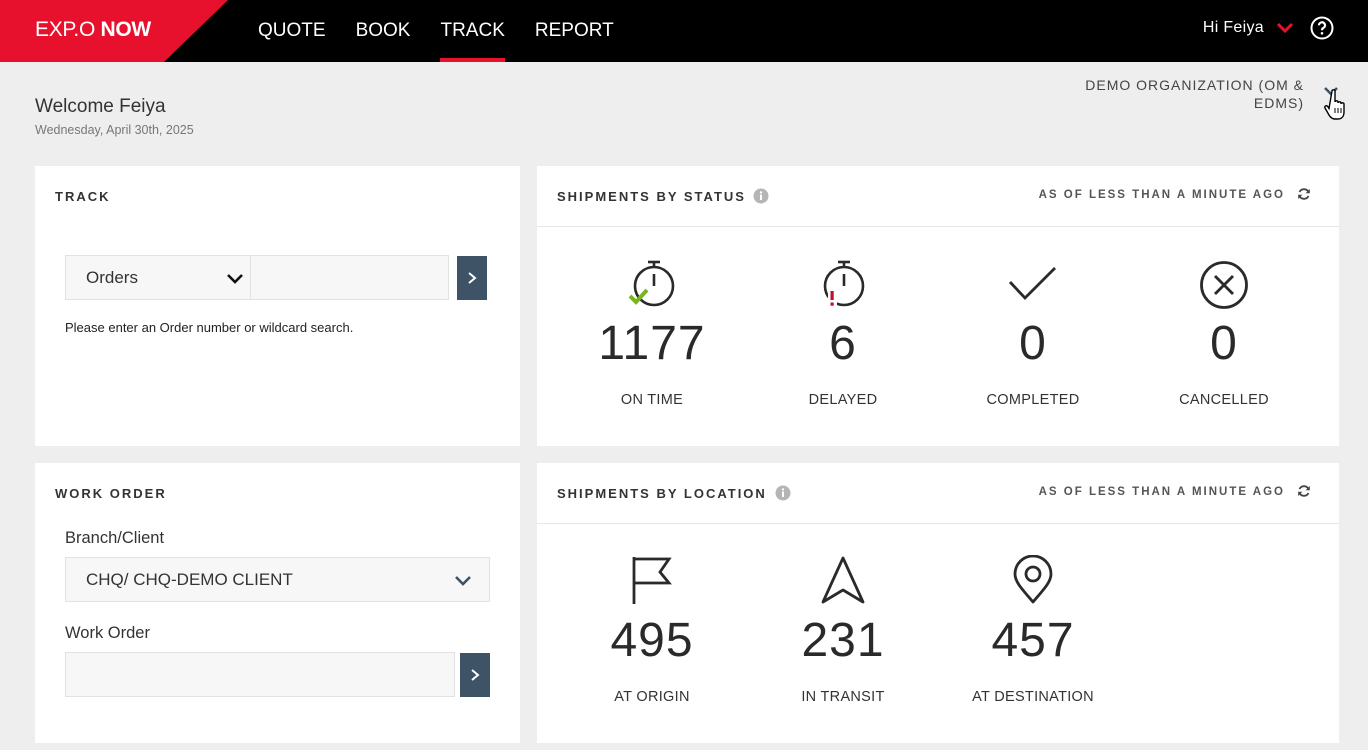 This screenshot has width=1368, height=750. What do you see at coordinates (158, 277) in the screenshot?
I see `track-type-select: Orders` at bounding box center [158, 277].